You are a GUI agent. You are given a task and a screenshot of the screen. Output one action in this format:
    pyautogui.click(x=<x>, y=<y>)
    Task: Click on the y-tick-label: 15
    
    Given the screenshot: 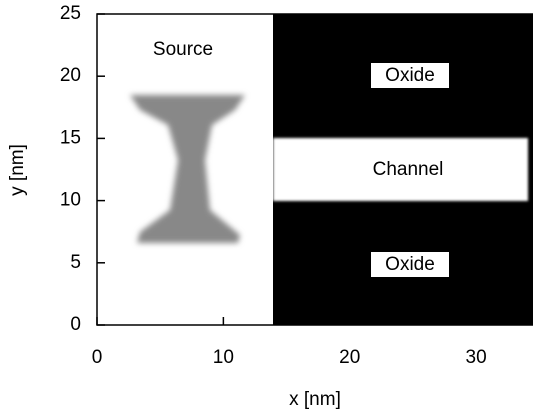 What is the action you would take?
    pyautogui.click(x=70, y=137)
    